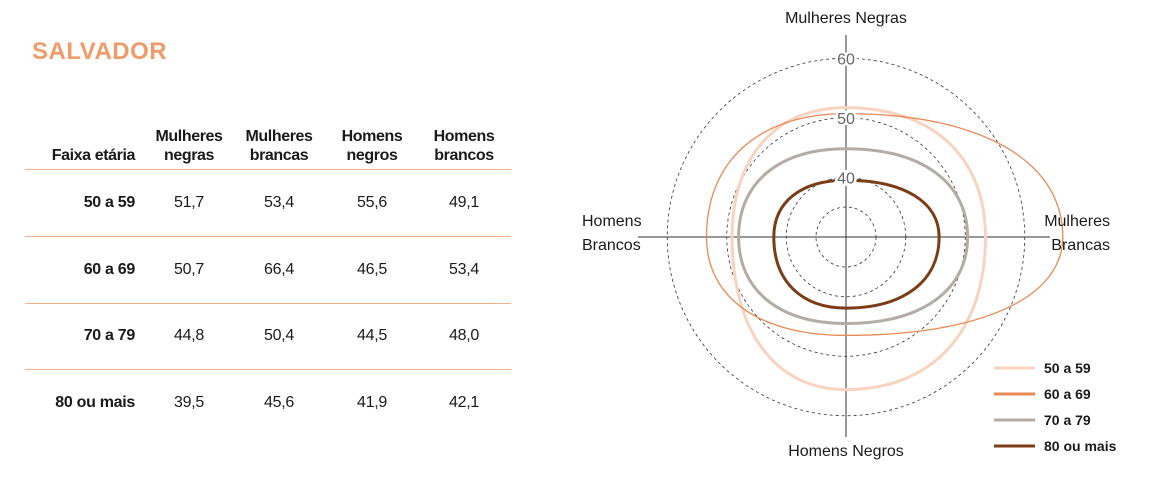 The width and height of the screenshot is (1158, 480). I want to click on axis-label-mulheres-negras: Mulheres Negras, so click(846, 18).